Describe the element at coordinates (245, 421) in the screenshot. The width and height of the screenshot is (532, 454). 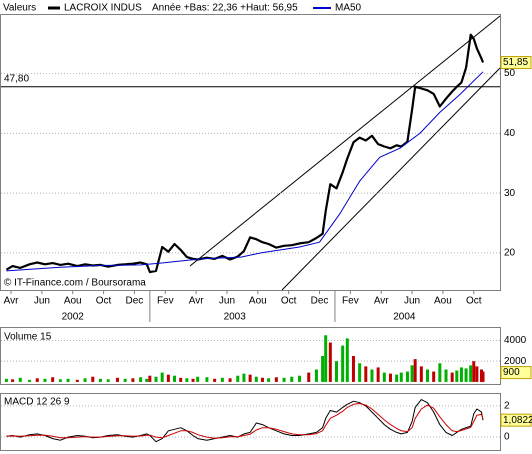
I see `series-line` at that location.